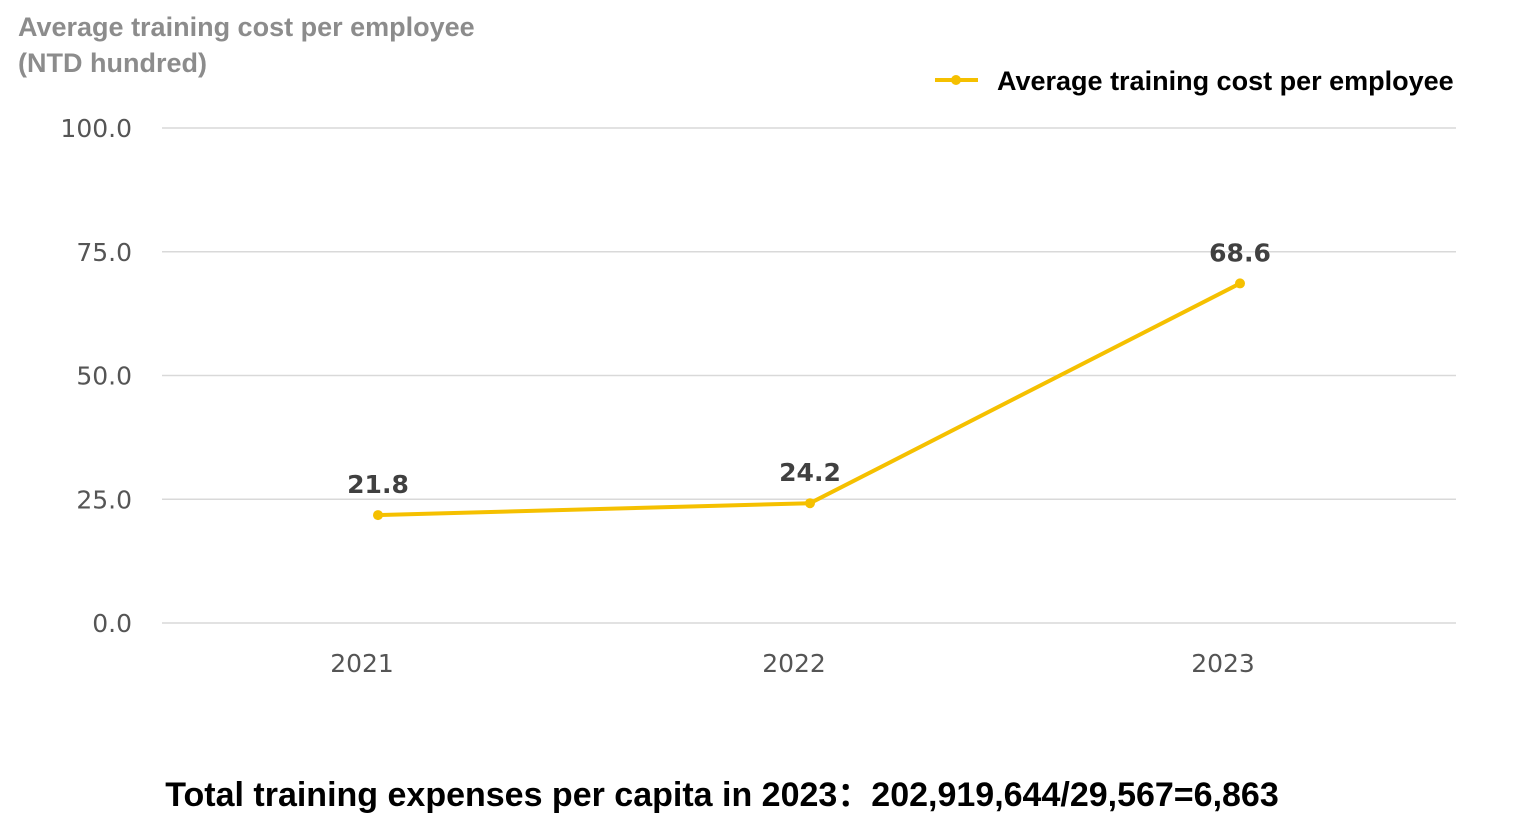  Describe the element at coordinates (112, 623) in the screenshot. I see `y-tick-label-0: 0.0` at that location.